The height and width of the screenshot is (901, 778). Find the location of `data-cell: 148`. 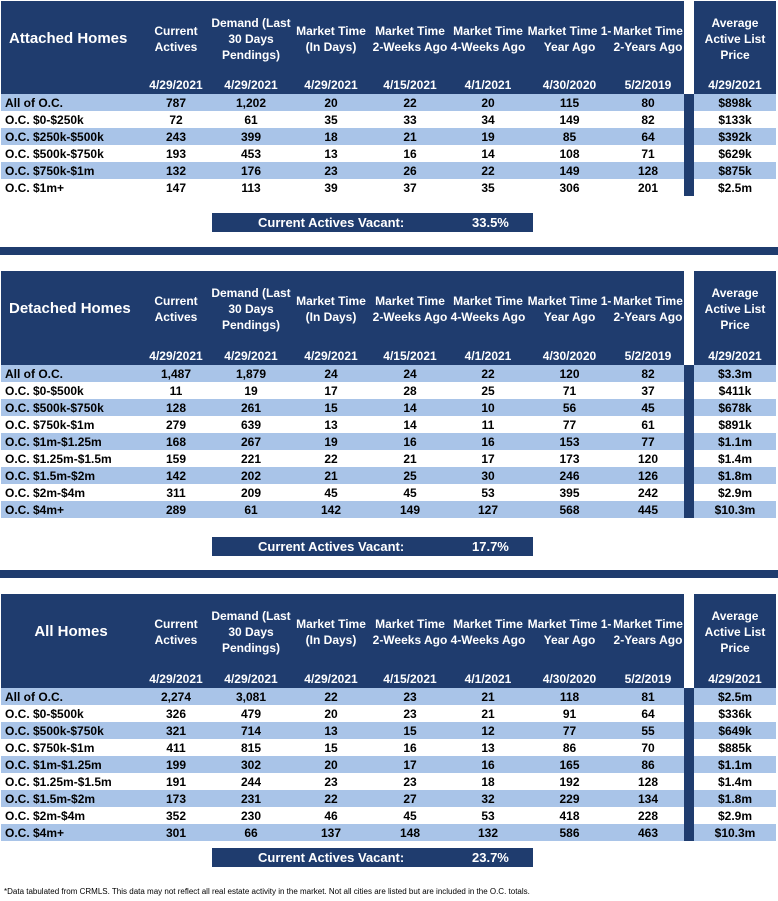

data-cell: 148 is located at coordinates (410, 832).